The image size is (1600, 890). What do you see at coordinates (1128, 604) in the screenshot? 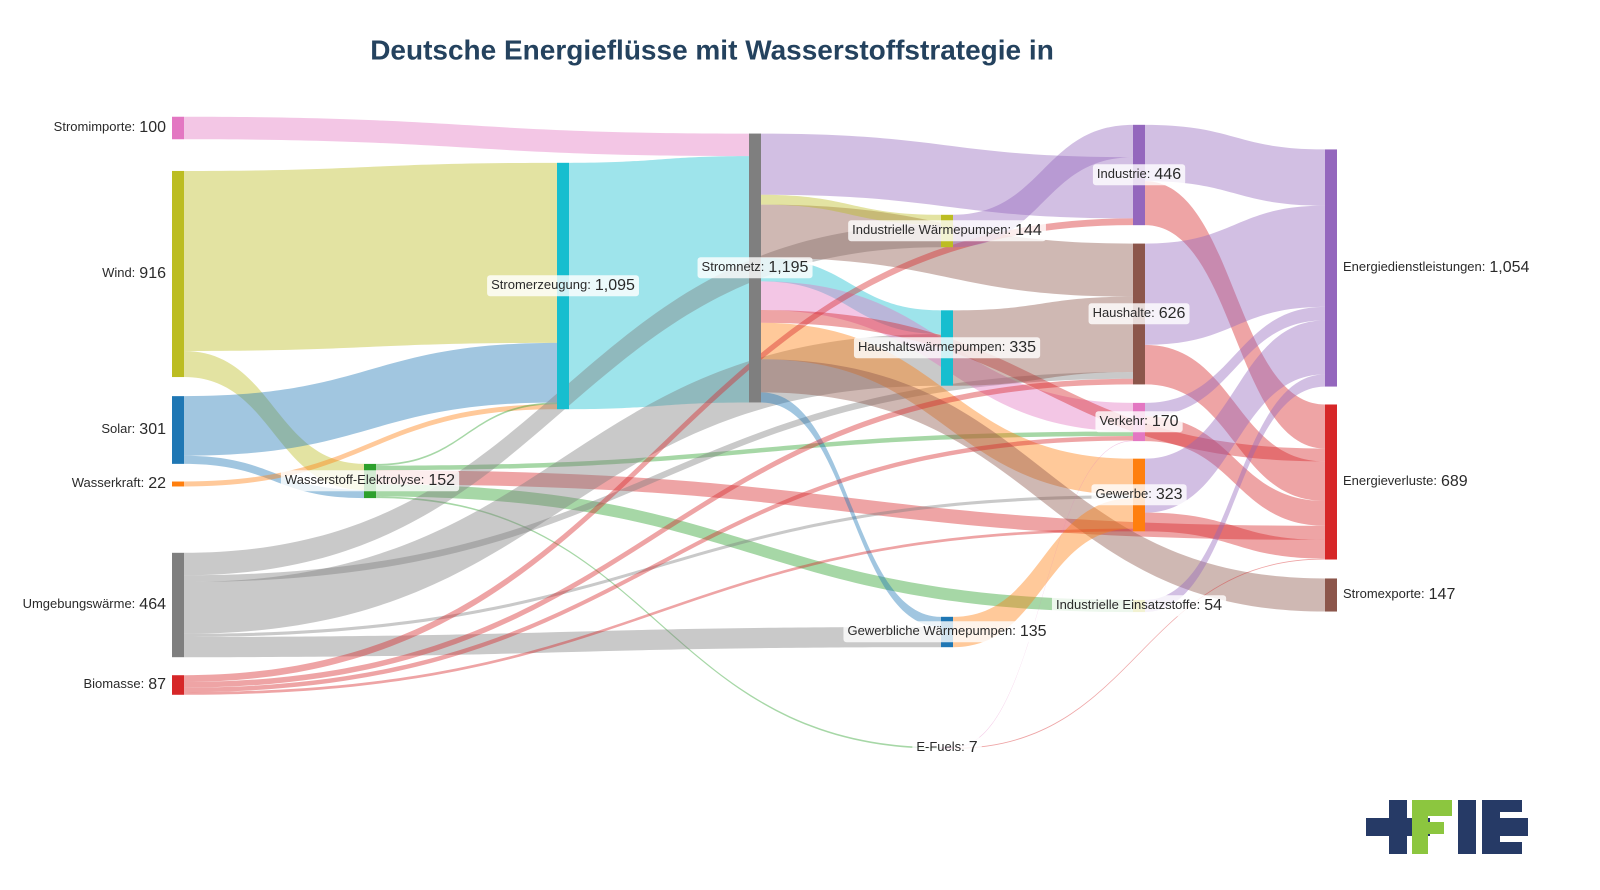
I see `node-name: Industrielle Einsatzstoffe:` at bounding box center [1128, 604].